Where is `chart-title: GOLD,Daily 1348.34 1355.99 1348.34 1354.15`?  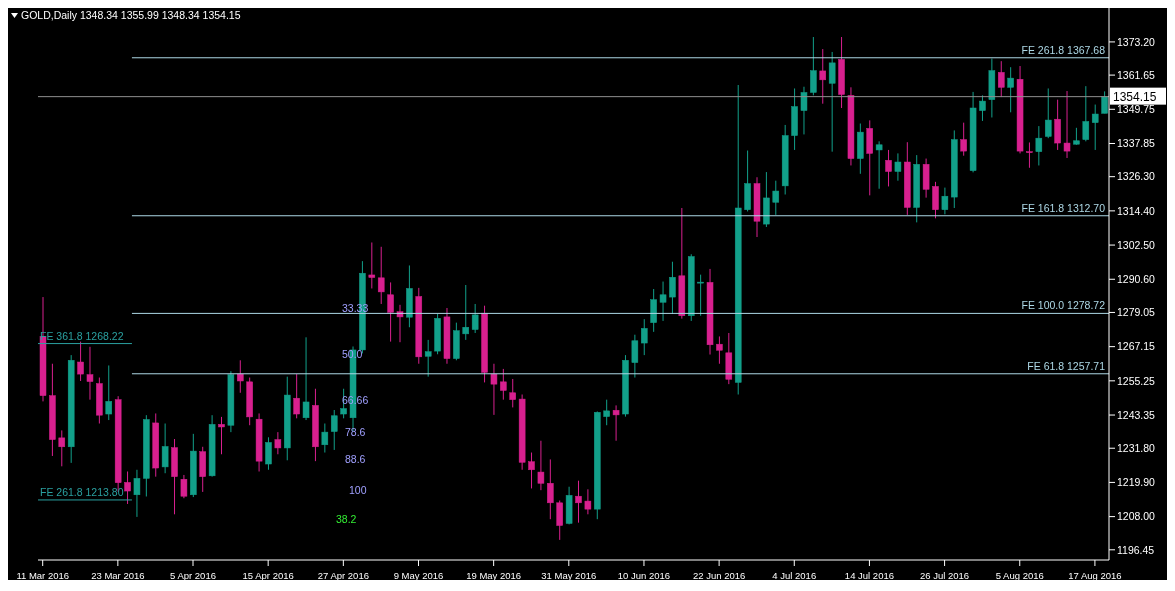 chart-title: GOLD,Daily 1348.34 1355.99 1348.34 1354.15 is located at coordinates (131, 15).